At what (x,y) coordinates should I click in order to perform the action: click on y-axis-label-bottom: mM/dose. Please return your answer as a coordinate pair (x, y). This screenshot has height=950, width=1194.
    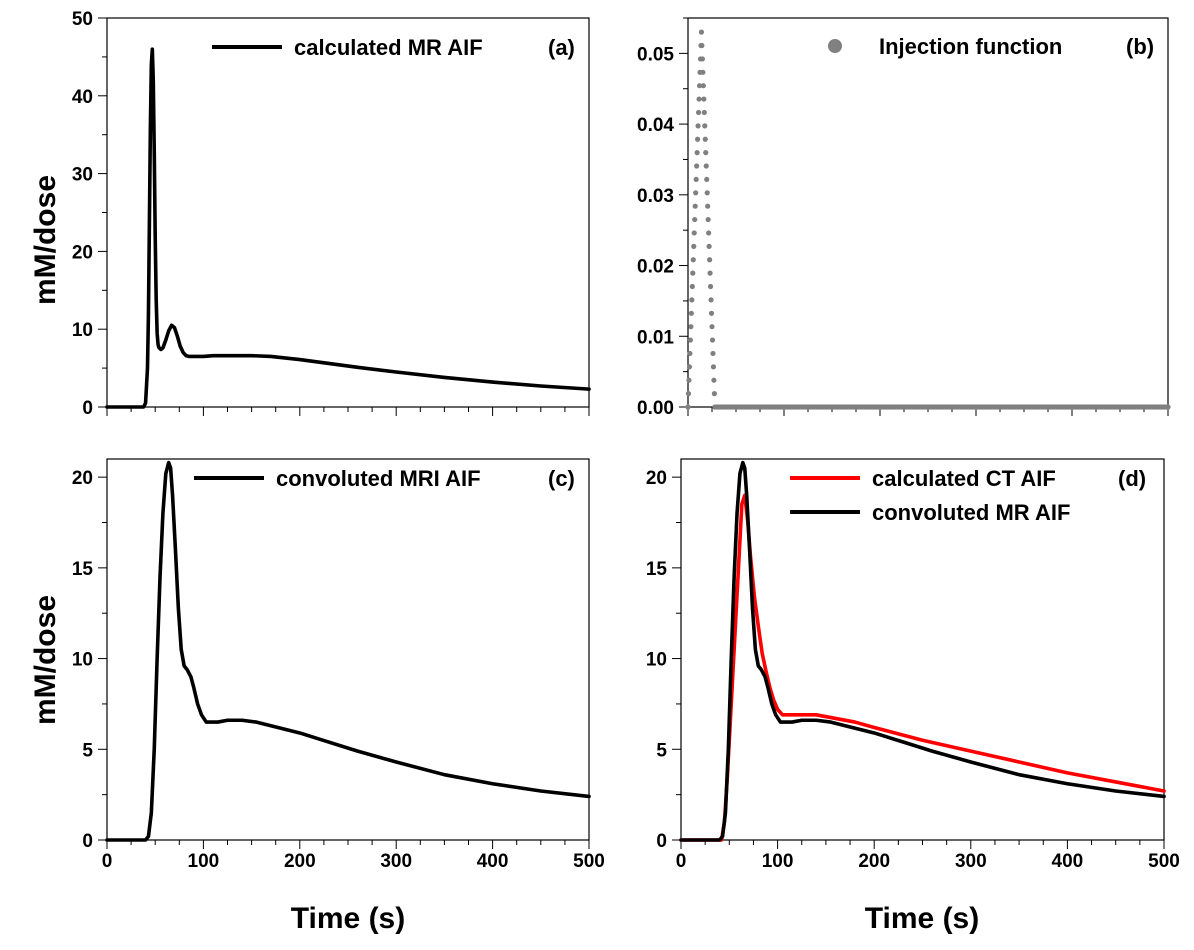
    Looking at the image, I should click on (45, 660).